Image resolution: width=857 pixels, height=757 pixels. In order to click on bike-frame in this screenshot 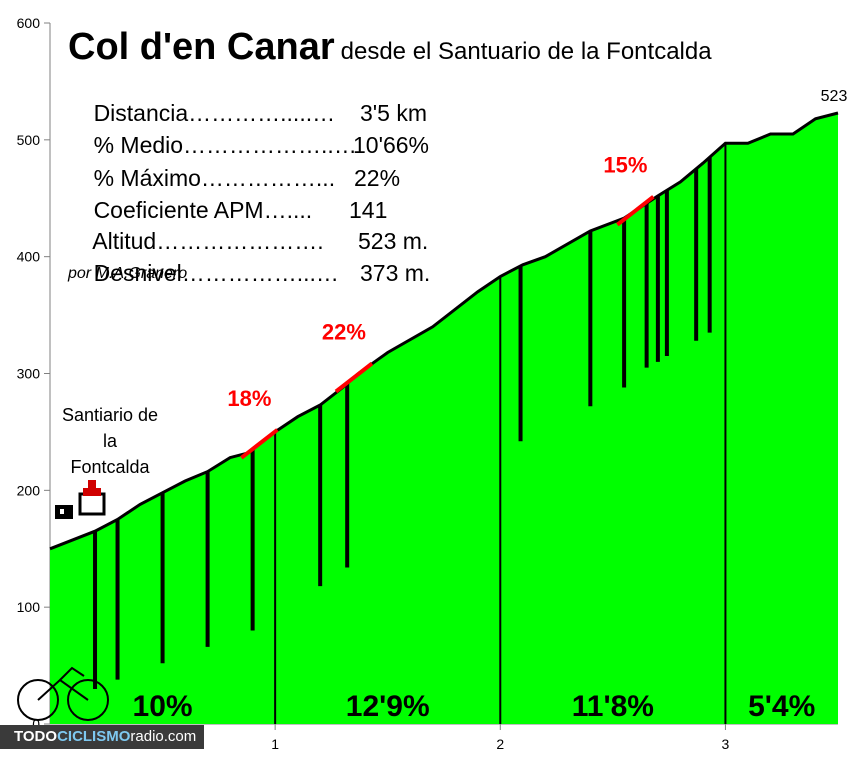, I will do `click(63, 683)`.